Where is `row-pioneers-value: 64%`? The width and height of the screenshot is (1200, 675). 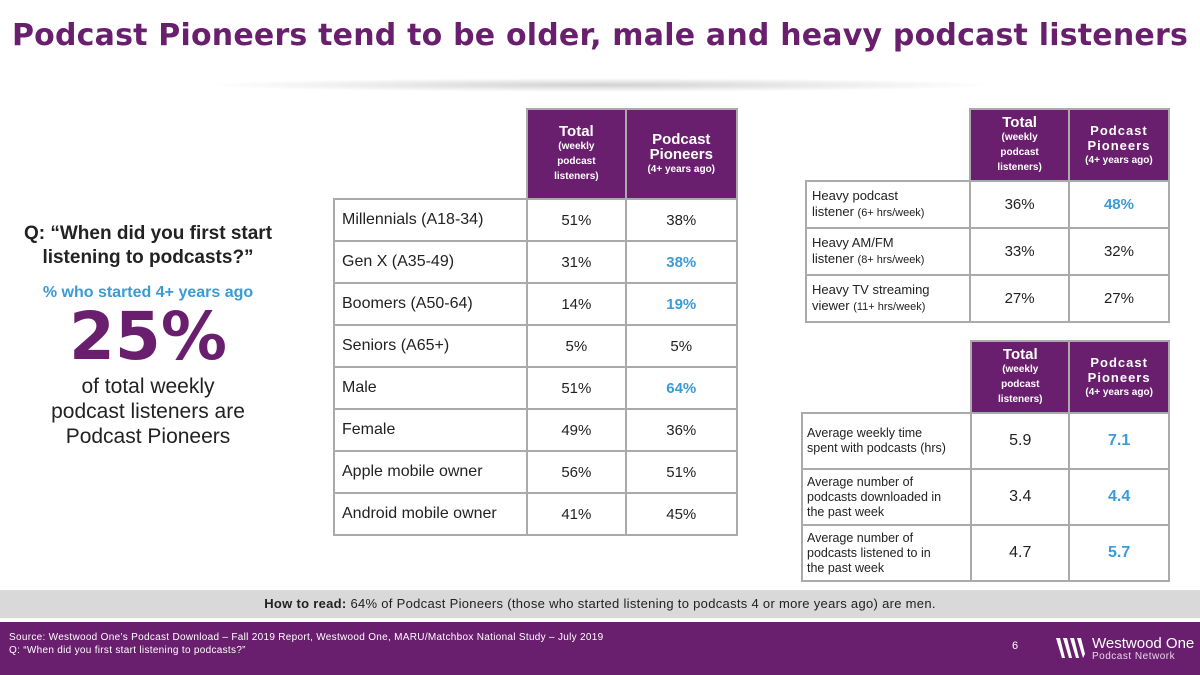 row-pioneers-value: 64% is located at coordinates (681, 388).